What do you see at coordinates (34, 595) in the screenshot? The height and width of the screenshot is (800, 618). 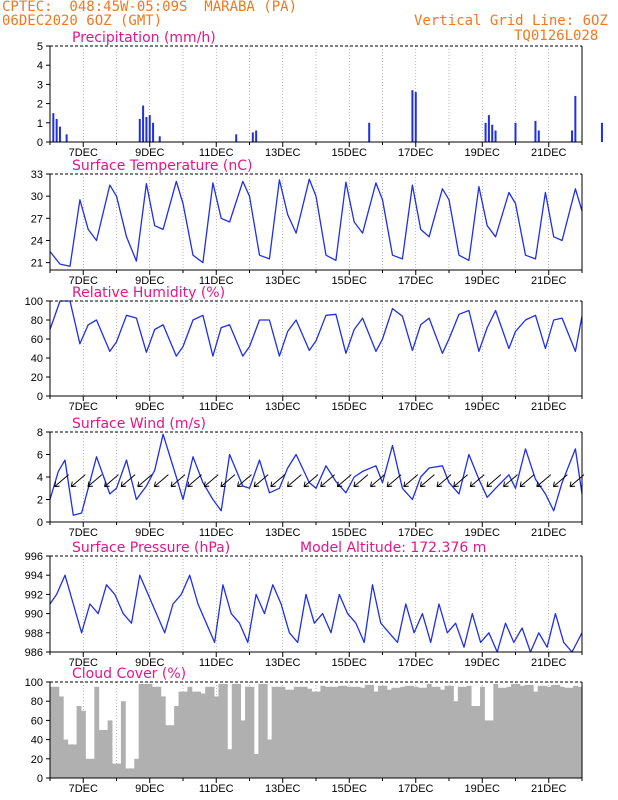 I see `y-tick-label: 992` at bounding box center [34, 595].